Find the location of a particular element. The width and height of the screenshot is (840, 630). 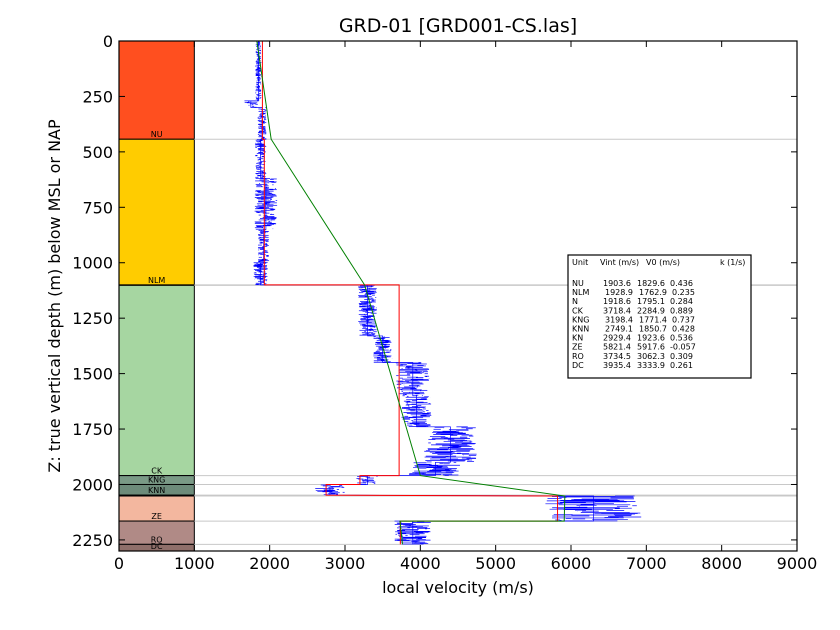

legend-header-cell: Vint (m/s) is located at coordinates (619, 262).